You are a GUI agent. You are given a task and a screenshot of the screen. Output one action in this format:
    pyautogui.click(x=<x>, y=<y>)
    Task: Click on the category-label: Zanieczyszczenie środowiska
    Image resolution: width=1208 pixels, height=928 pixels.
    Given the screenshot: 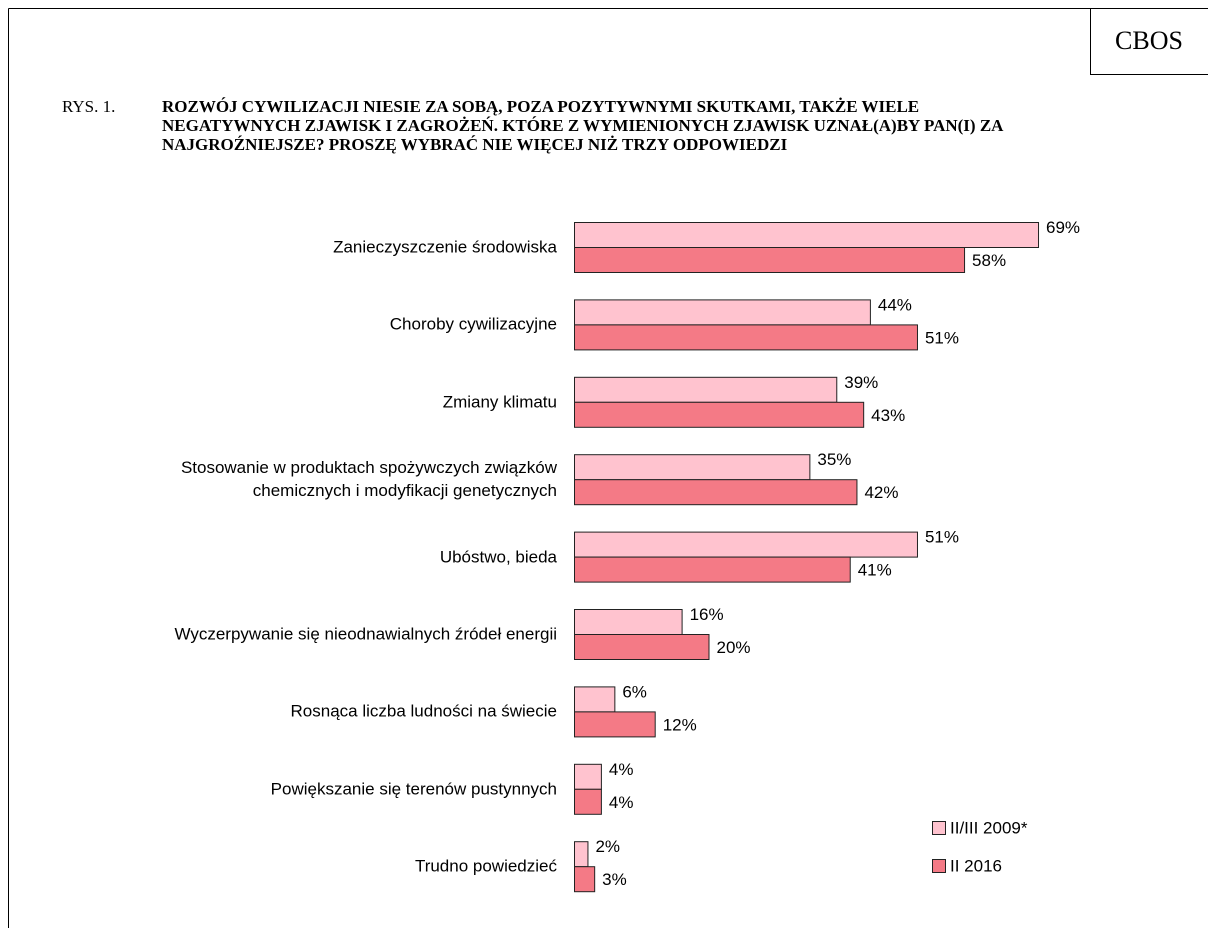 What is the action you would take?
    pyautogui.click(x=445, y=247)
    